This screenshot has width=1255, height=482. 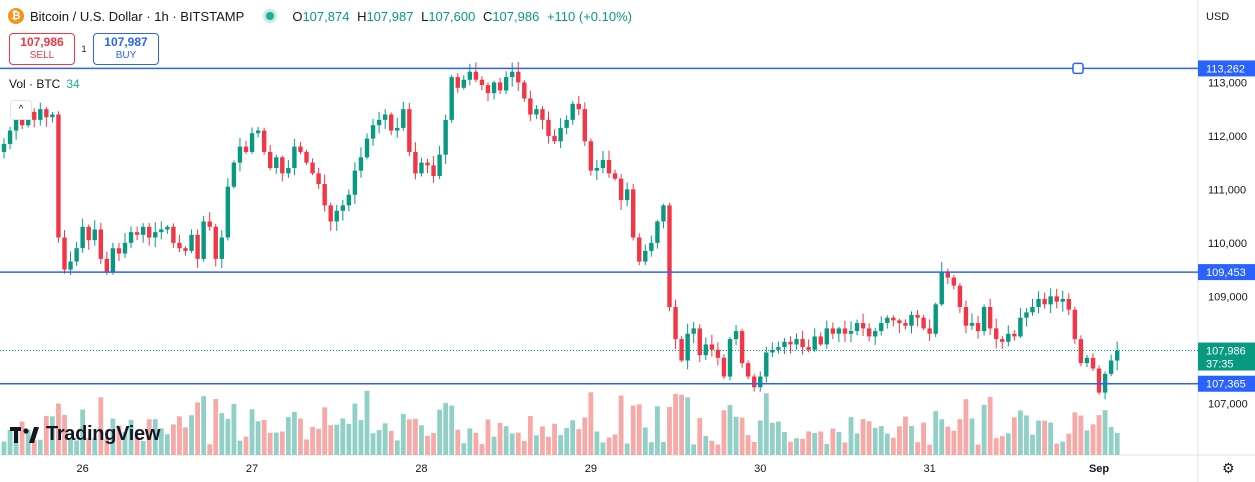 I want to click on sell-button: 107,986 SELL, so click(x=42, y=49).